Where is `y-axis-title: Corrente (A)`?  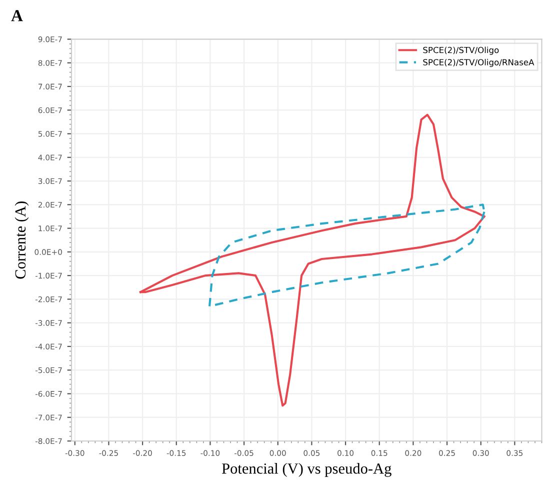
y-axis-title: Corrente (A) is located at coordinates (21, 240).